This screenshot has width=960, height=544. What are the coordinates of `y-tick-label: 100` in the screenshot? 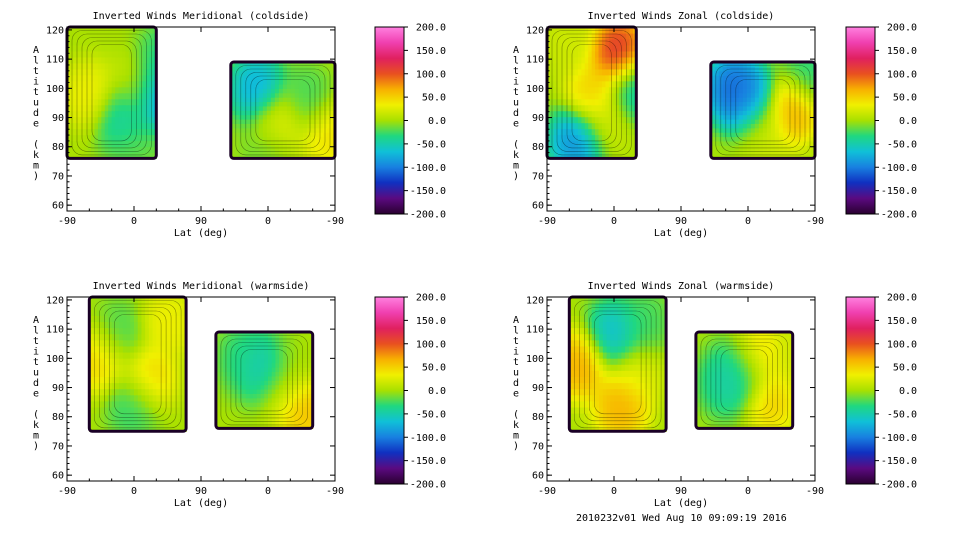 It's located at (535, 89).